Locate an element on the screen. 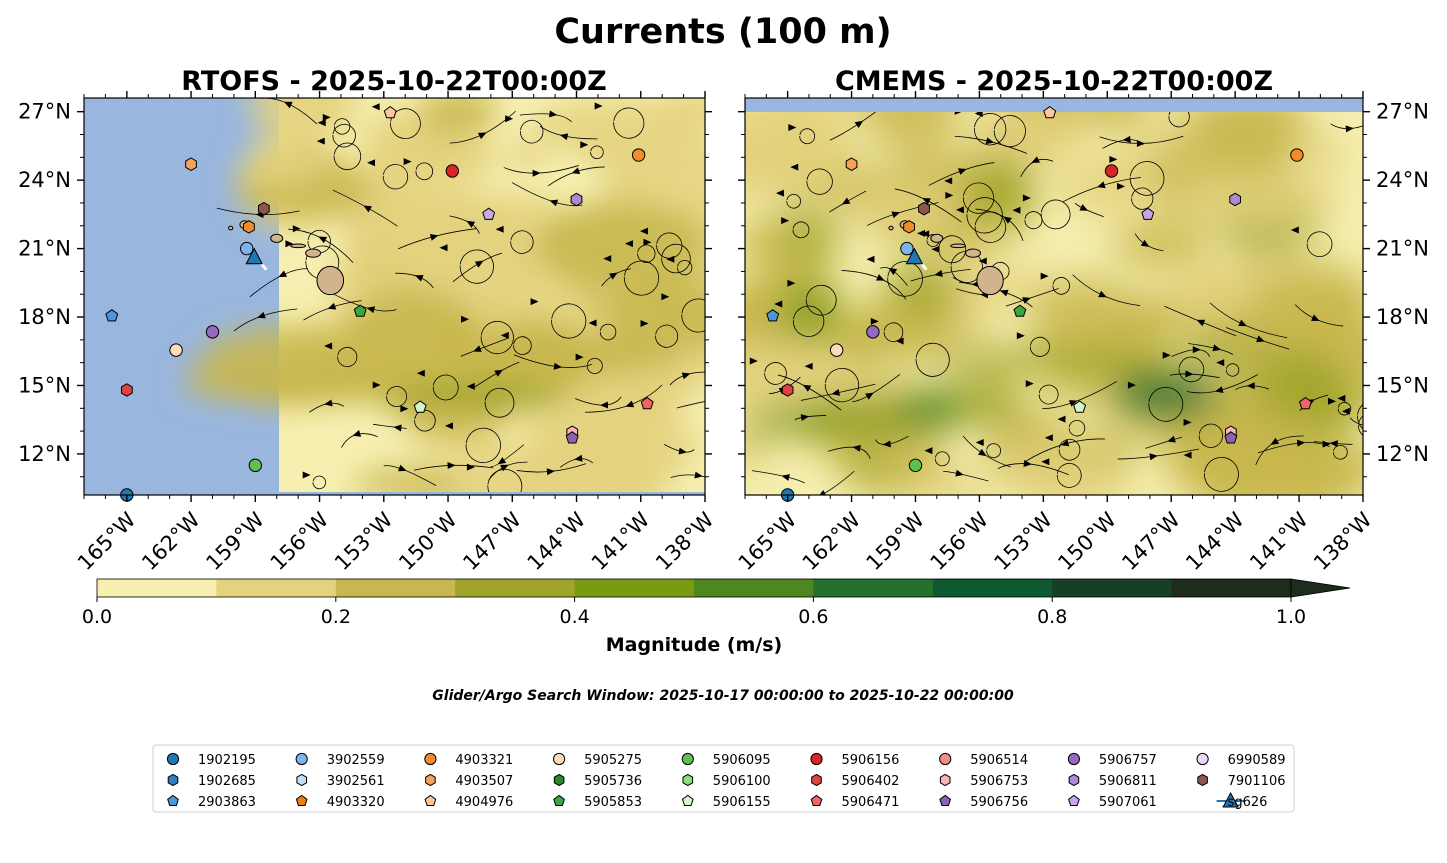  x-tick-label: 138°W is located at coordinates (1343, 541).